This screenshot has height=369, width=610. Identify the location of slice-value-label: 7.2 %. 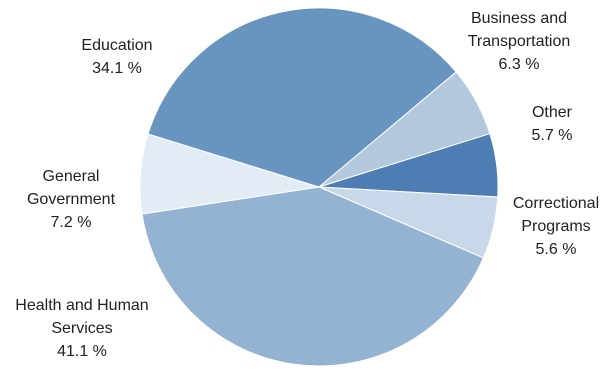
(71, 222).